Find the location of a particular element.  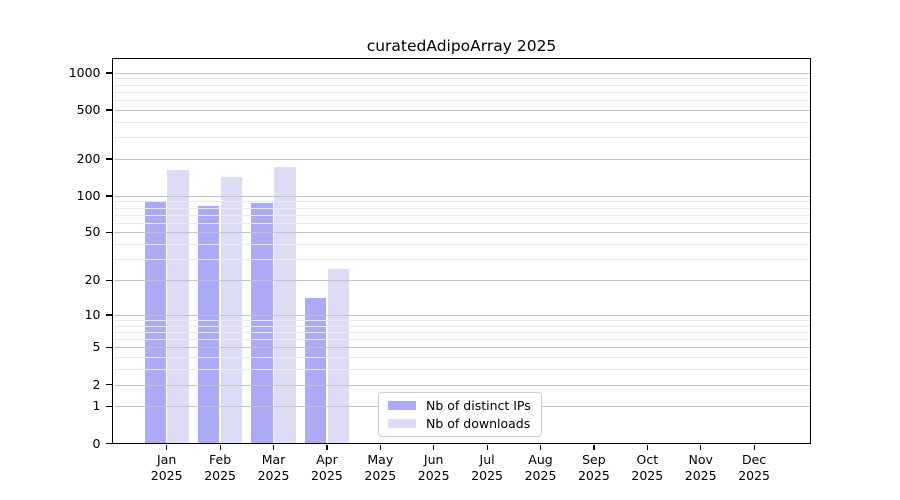

x-axis-tick-label: Nov 2025 is located at coordinates (701, 468).